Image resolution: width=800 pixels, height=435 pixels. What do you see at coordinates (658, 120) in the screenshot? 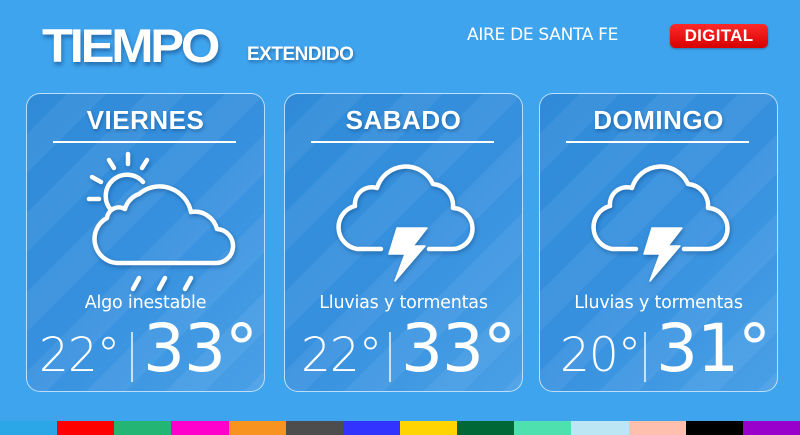
I see `day-label: DOMINGO` at bounding box center [658, 120].